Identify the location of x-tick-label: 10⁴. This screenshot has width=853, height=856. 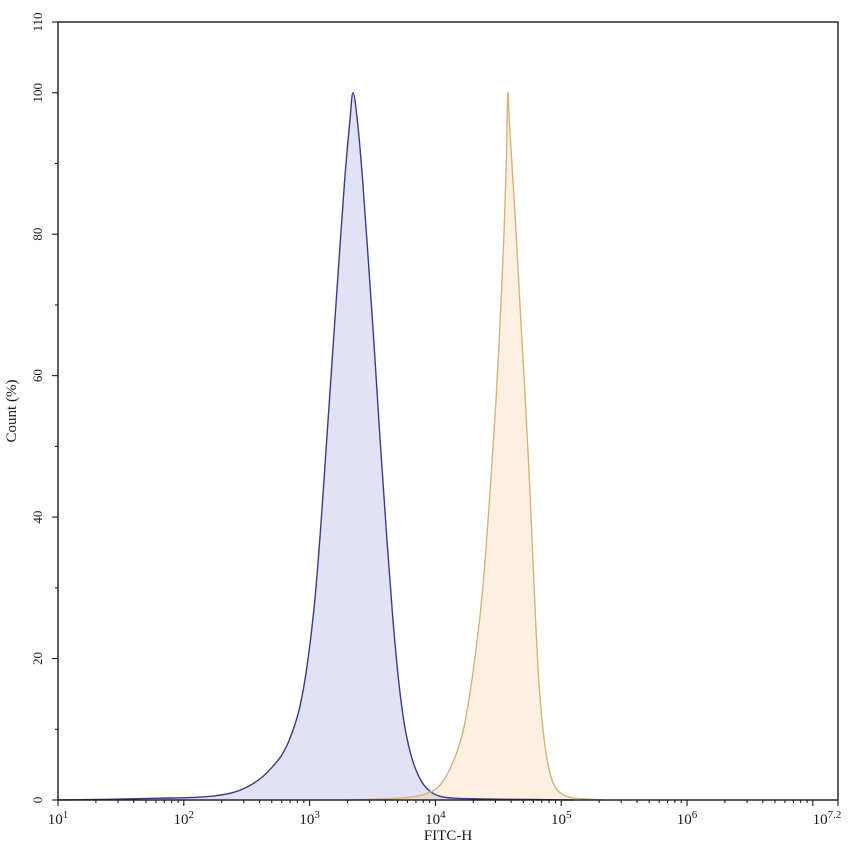
(435, 818).